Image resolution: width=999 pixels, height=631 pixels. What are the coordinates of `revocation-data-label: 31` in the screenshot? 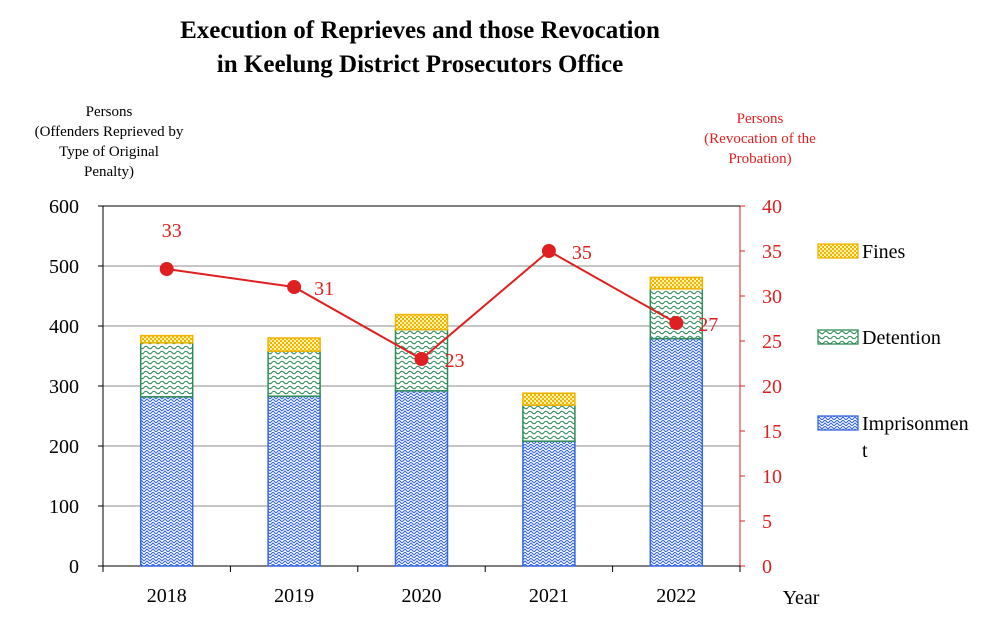 It's located at (324, 289).